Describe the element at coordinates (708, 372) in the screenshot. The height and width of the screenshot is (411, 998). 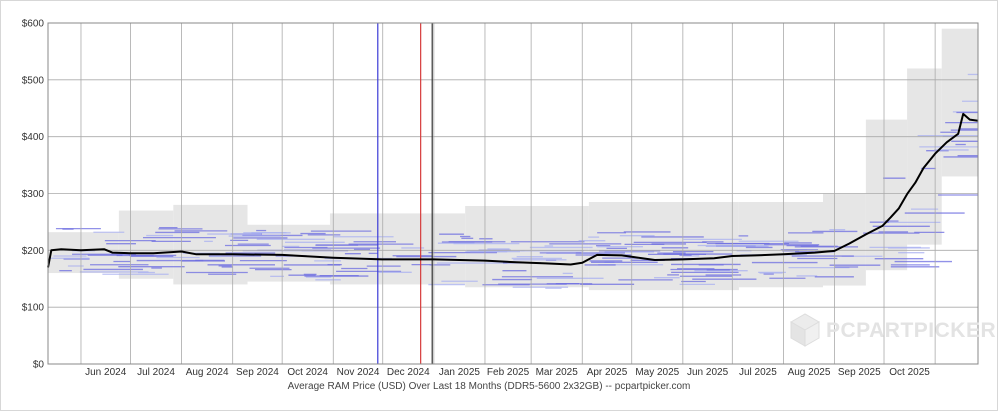
I see `x-tick-label: Jun 2025` at that location.